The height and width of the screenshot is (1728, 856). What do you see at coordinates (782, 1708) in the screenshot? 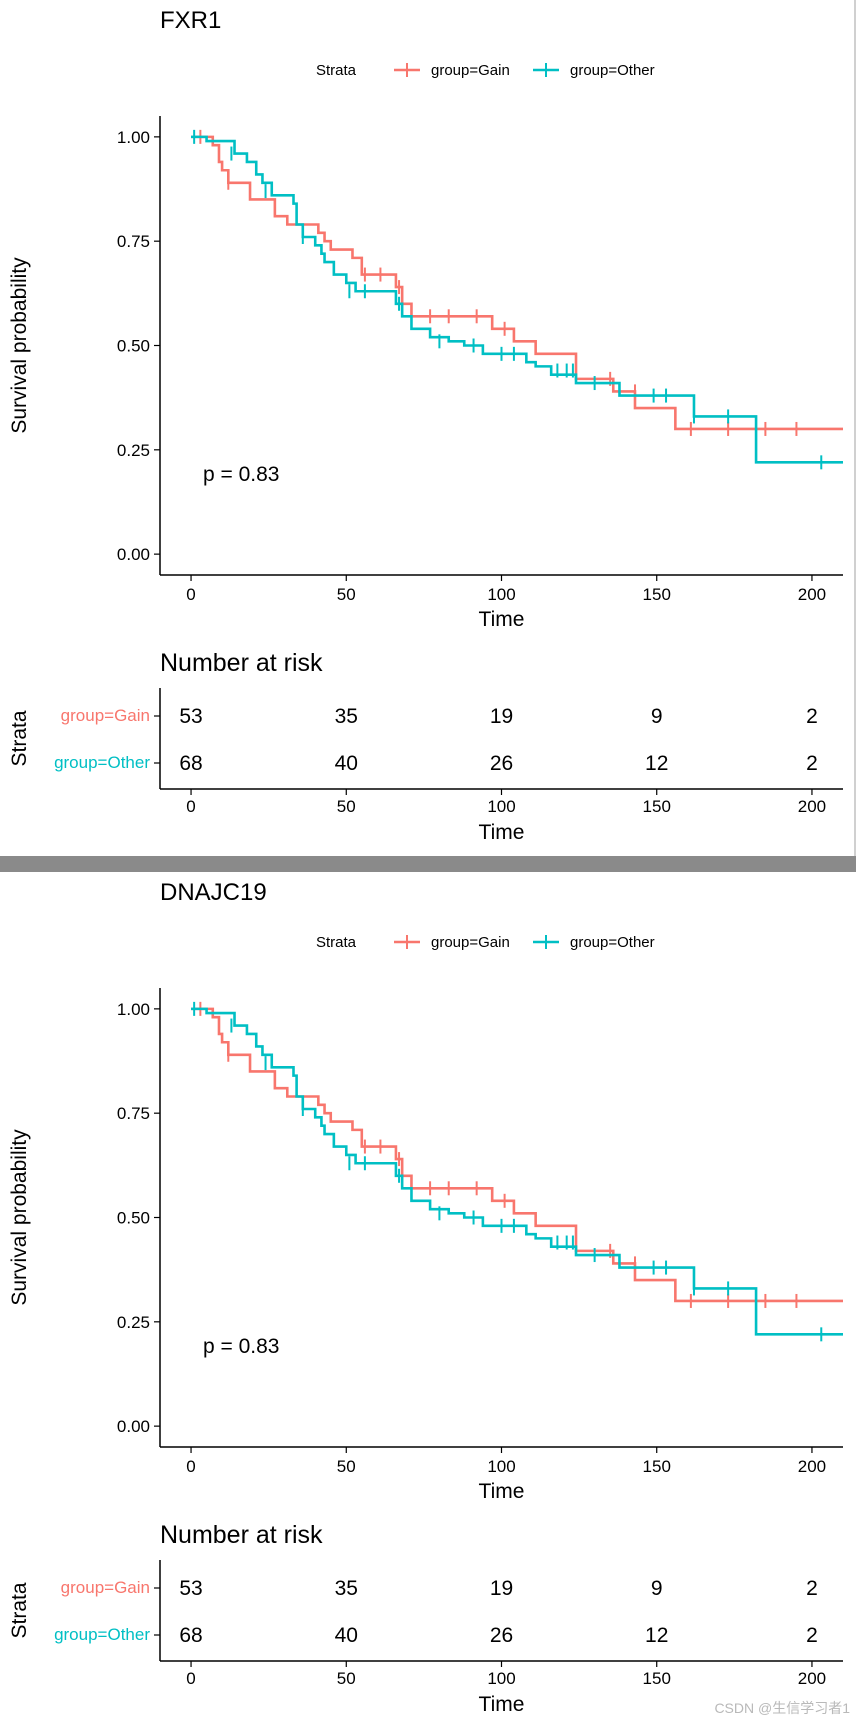
I see `watermark: CSDN @生信学习者1` at bounding box center [782, 1708].